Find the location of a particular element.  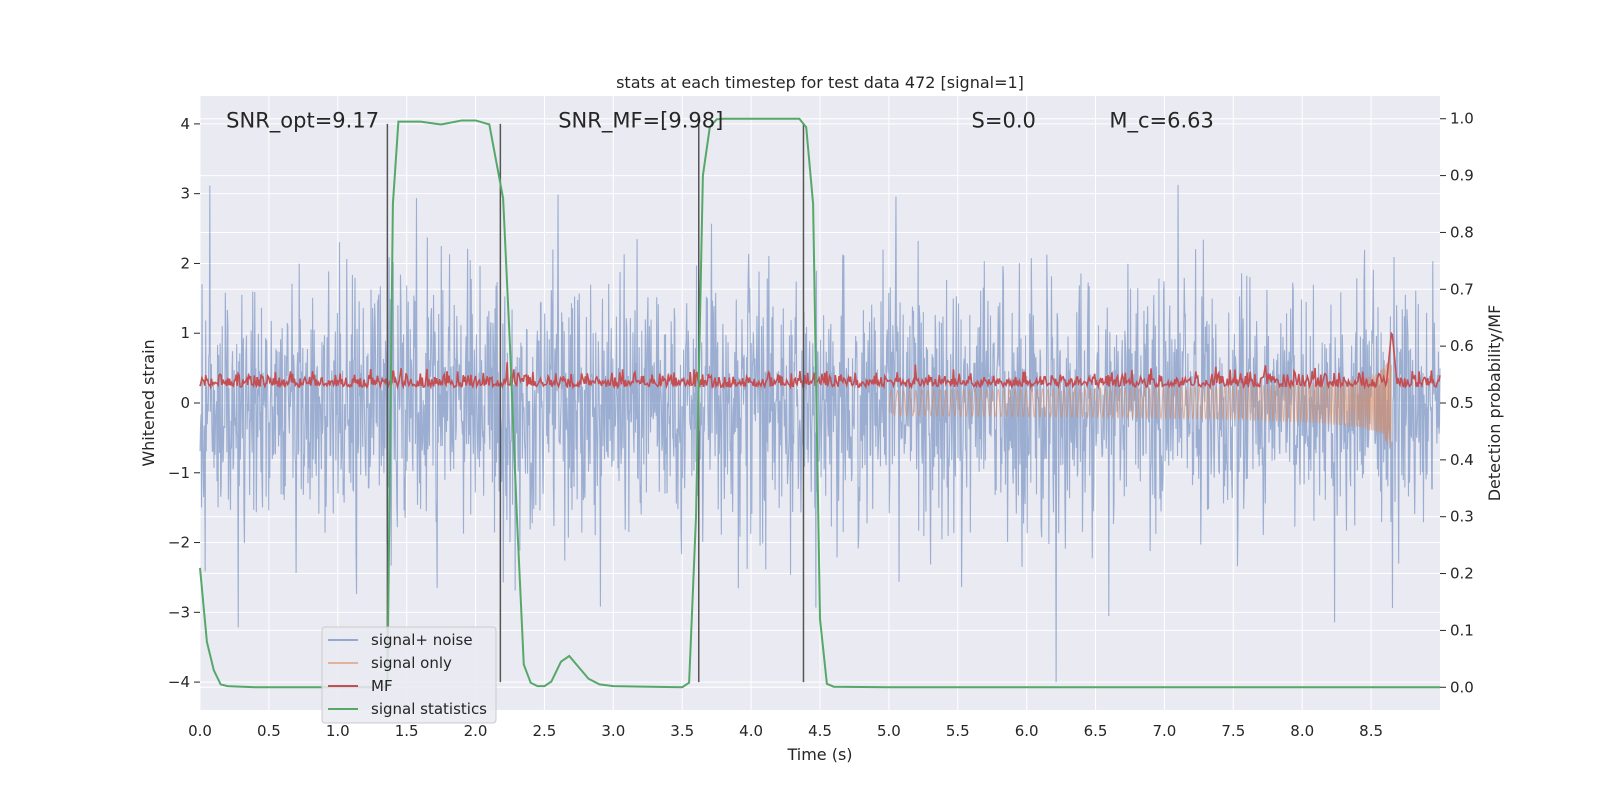

x-tick-label: 2.5 is located at coordinates (545, 731).